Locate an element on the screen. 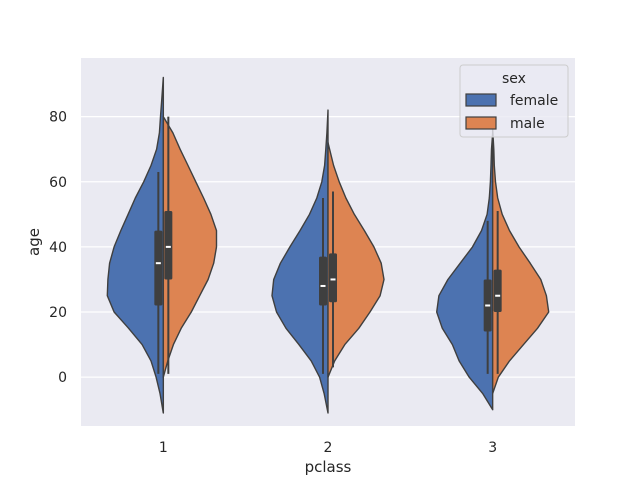 The width and height of the screenshot is (640, 480). x-tick-label: 1 is located at coordinates (163, 448).